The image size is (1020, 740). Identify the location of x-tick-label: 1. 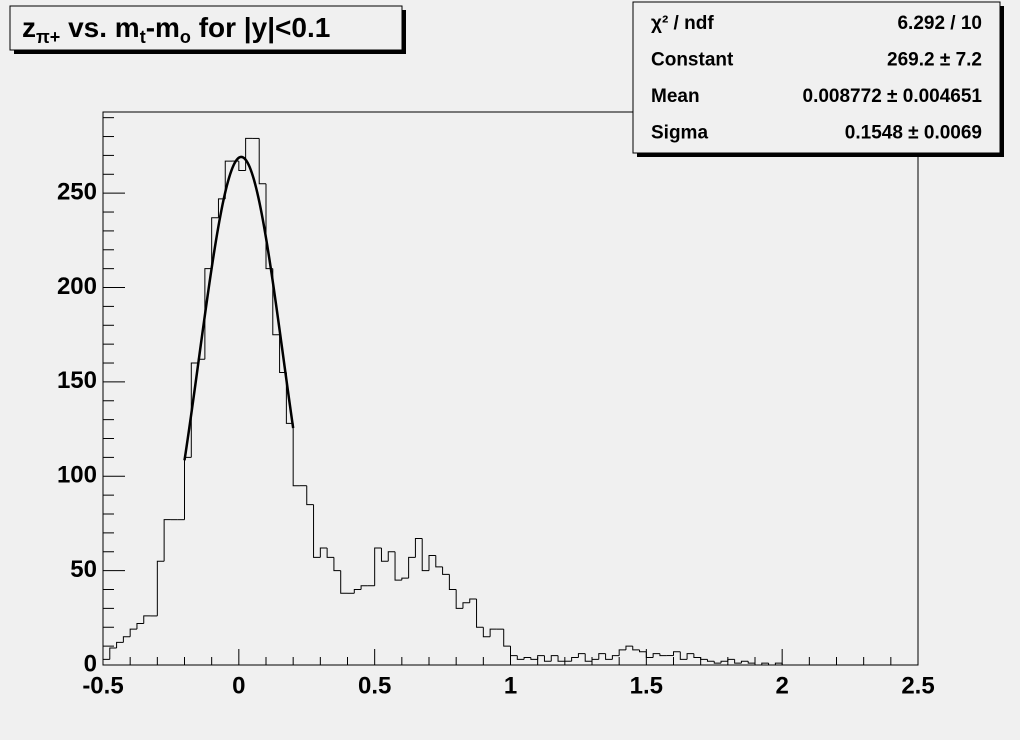
(510, 685).